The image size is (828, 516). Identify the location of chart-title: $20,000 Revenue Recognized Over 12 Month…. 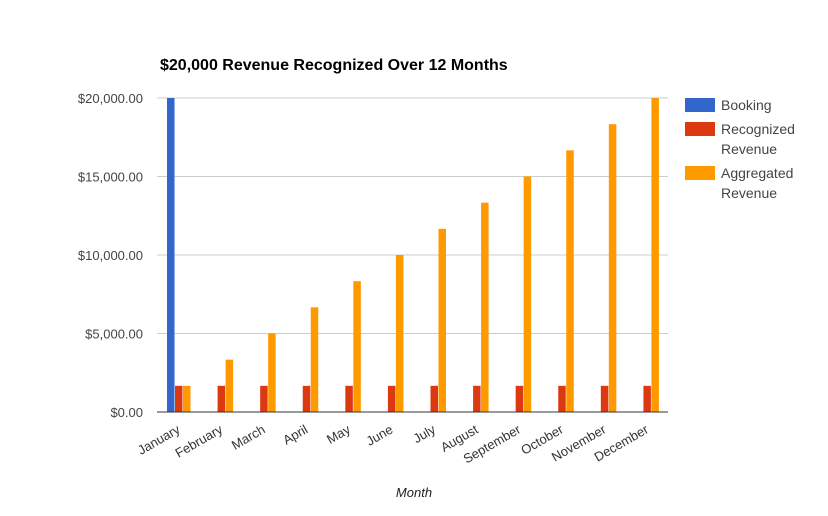
(334, 65).